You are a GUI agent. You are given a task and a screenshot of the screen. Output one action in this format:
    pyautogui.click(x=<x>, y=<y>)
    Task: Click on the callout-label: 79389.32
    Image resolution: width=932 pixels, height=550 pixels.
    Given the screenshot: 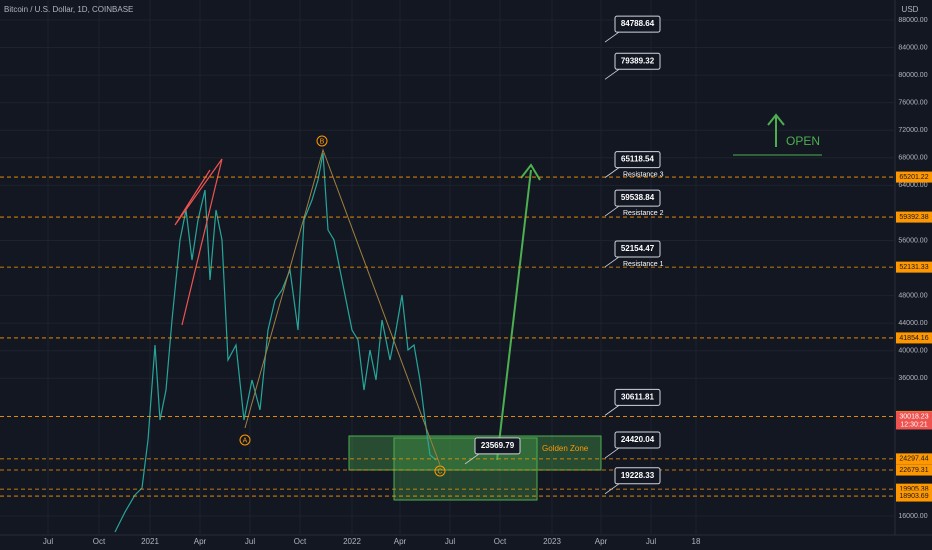 What is the action you would take?
    pyautogui.click(x=638, y=60)
    